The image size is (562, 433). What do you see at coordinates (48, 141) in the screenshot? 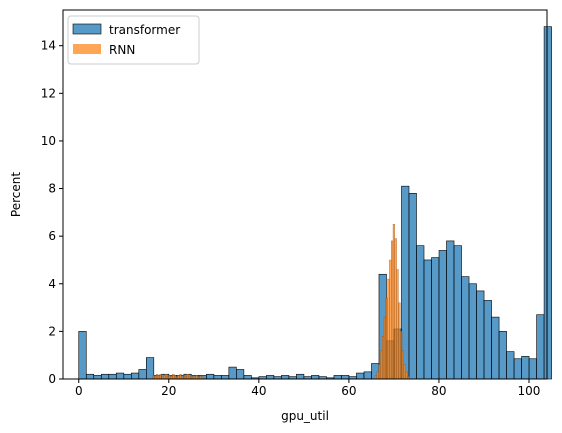
I see `y-tick-label: 10` at bounding box center [48, 141].